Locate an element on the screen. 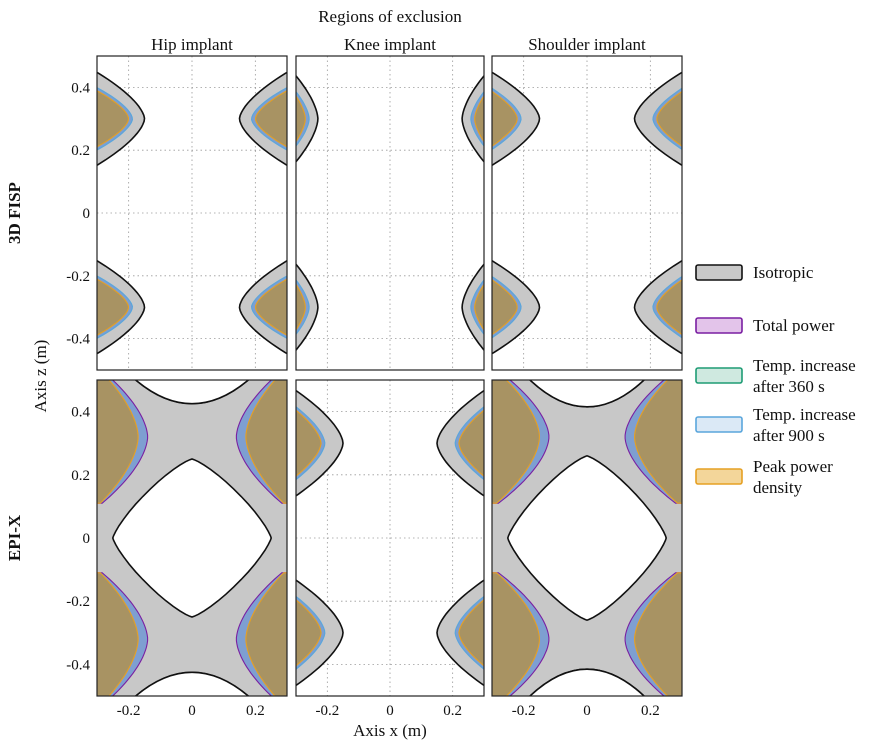 The image size is (883, 745). y-axis-label: Axis z (m) is located at coordinates (40, 376).